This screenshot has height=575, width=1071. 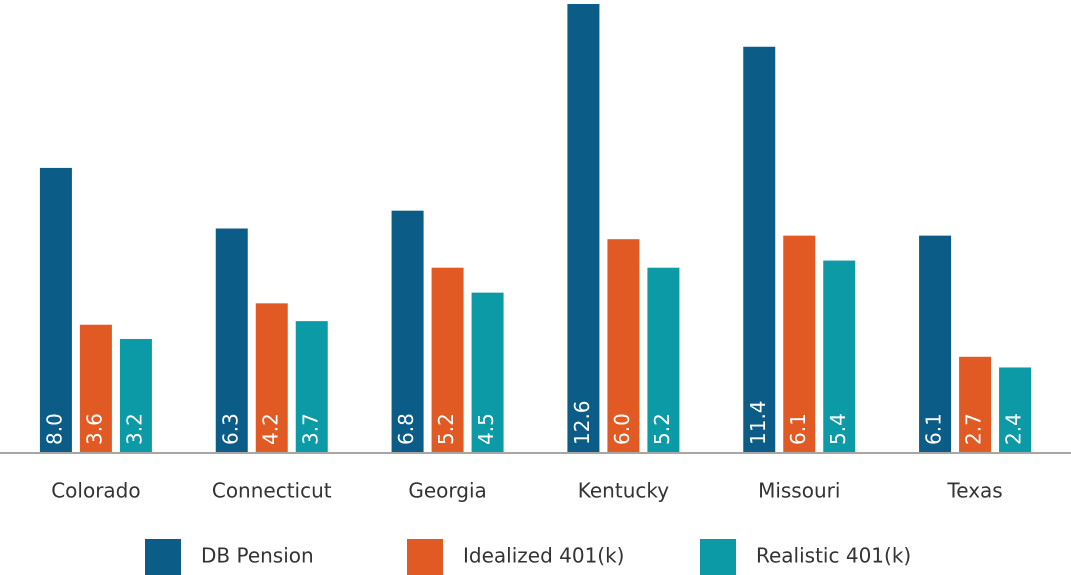 I want to click on value-label: 3.2, so click(x=134, y=429).